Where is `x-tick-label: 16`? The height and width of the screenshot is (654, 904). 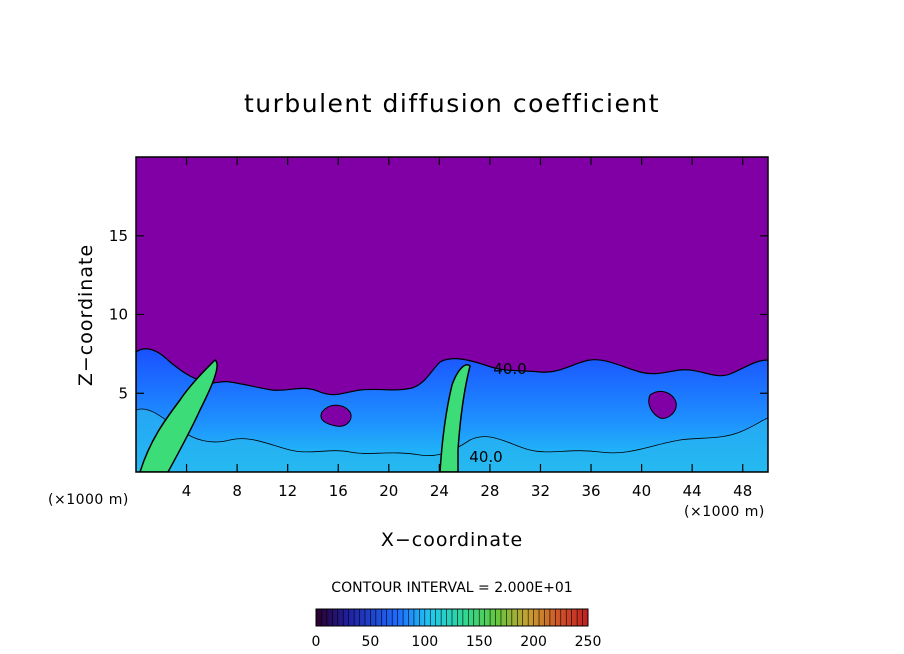
x-tick-label: 16 is located at coordinates (338, 491).